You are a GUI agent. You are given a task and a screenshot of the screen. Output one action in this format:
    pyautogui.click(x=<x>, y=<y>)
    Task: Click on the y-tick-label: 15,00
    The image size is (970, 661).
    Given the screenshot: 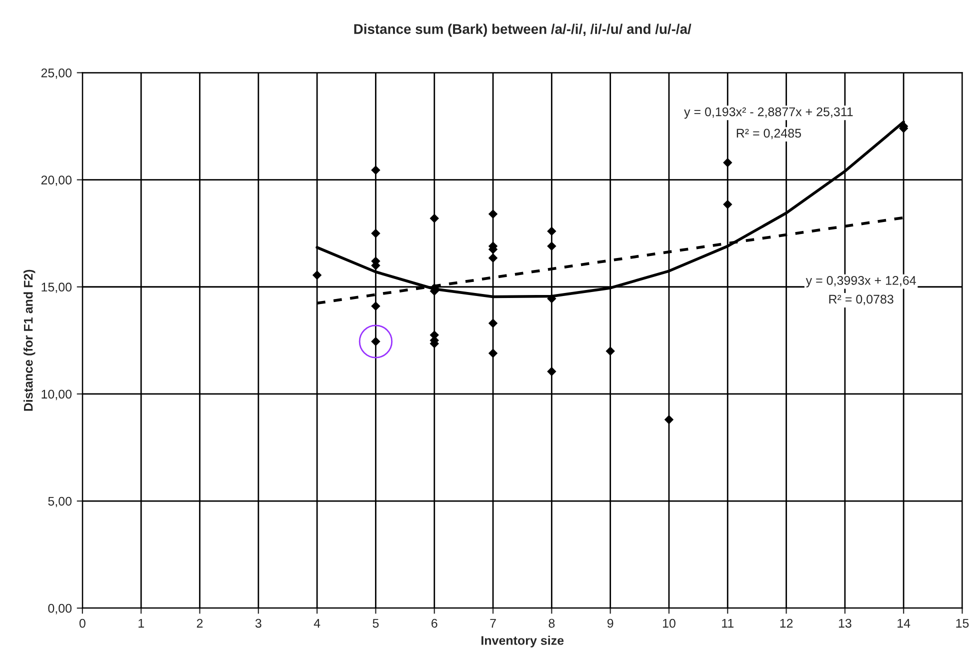 What is the action you would take?
    pyautogui.click(x=57, y=288)
    